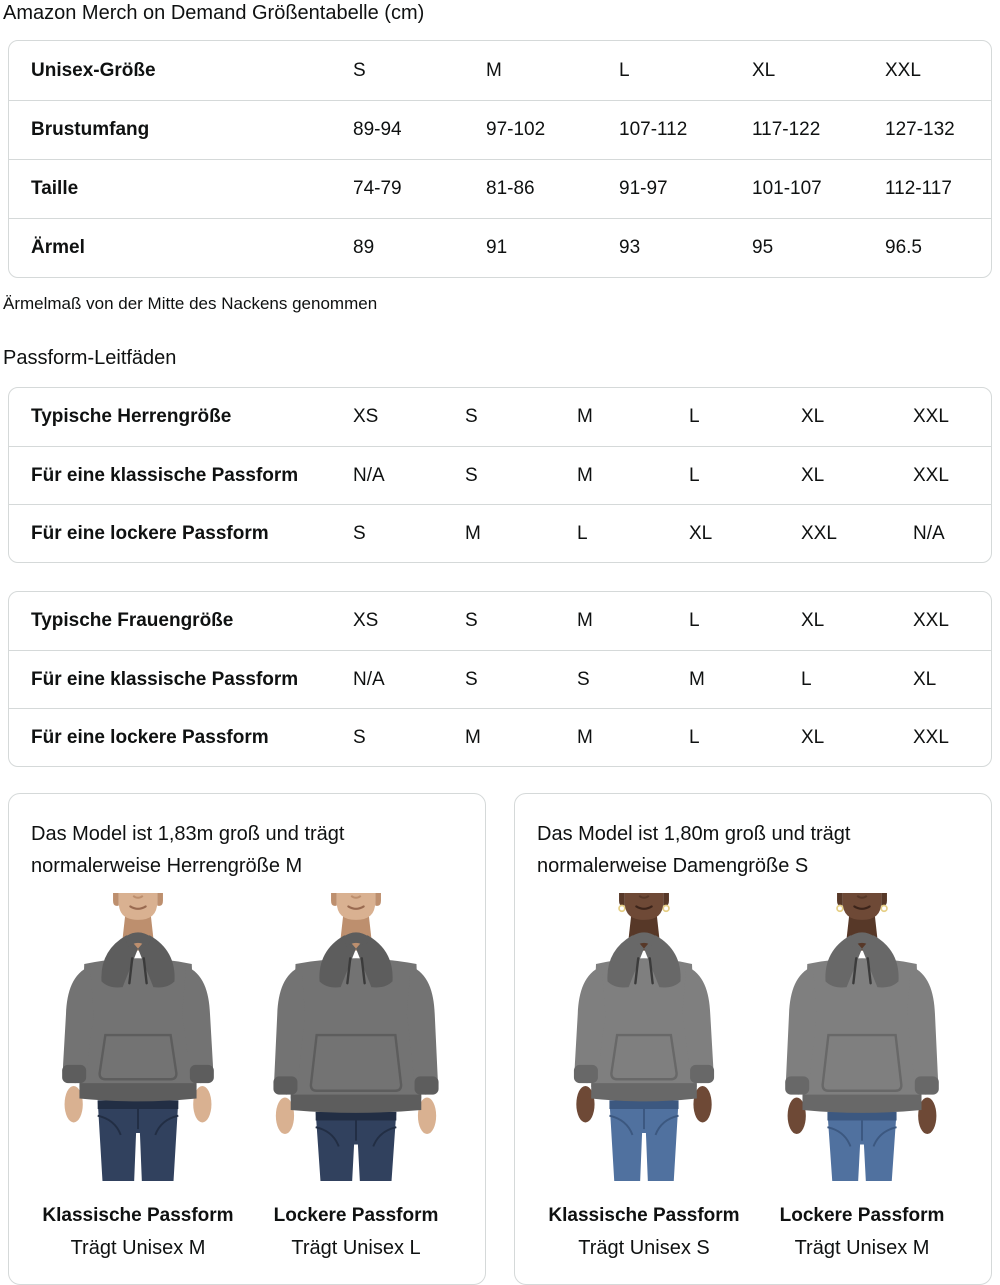  What do you see at coordinates (644, 1037) in the screenshot?
I see `model-photo-female-classic` at bounding box center [644, 1037].